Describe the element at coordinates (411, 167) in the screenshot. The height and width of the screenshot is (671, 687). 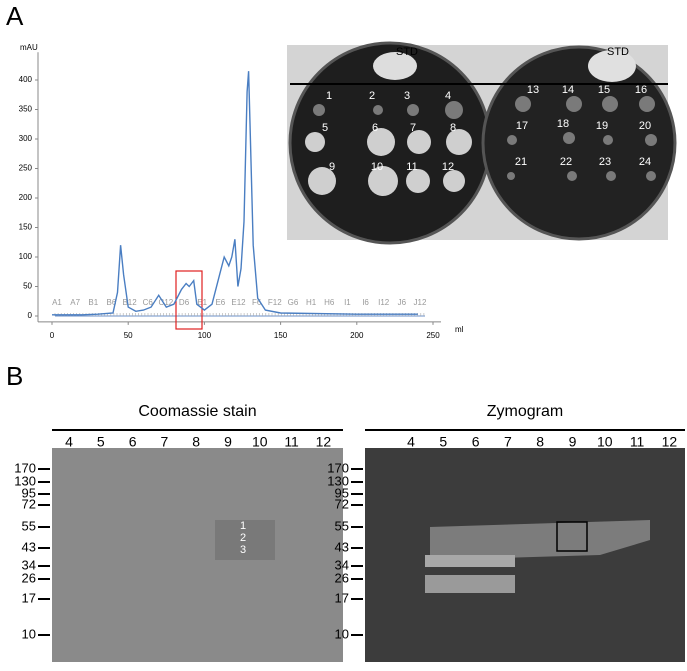
I see `well-label: 11` at that location.